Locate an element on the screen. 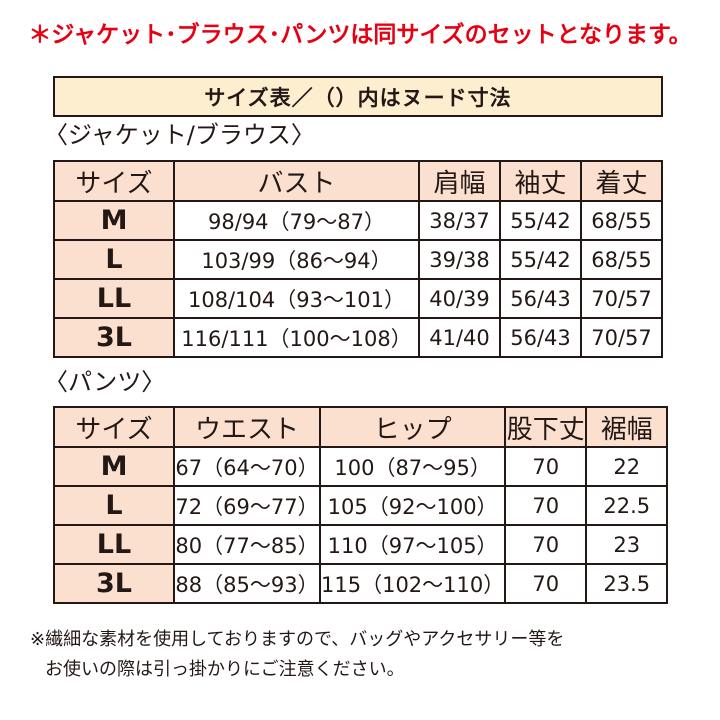  waist-value: 67（64～70） is located at coordinates (247, 466).